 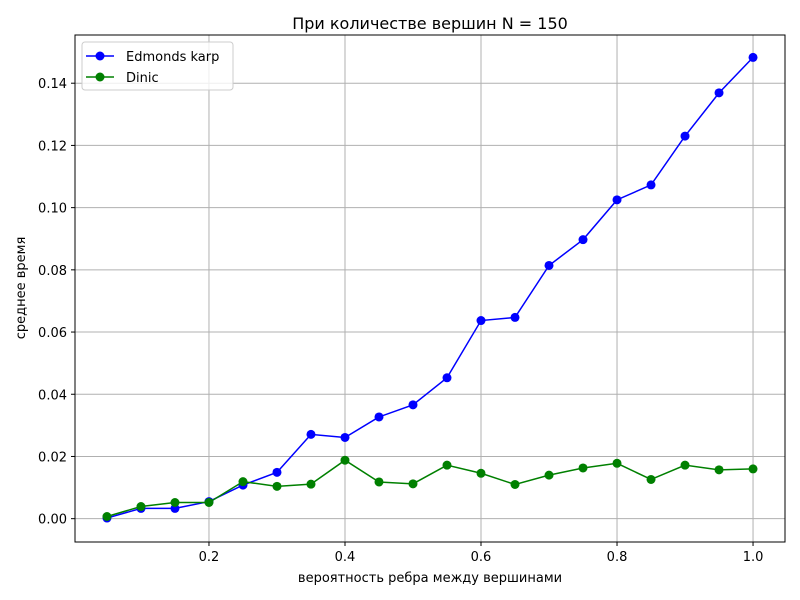 I want to click on x-tick-label: 0.6, so click(x=481, y=557).